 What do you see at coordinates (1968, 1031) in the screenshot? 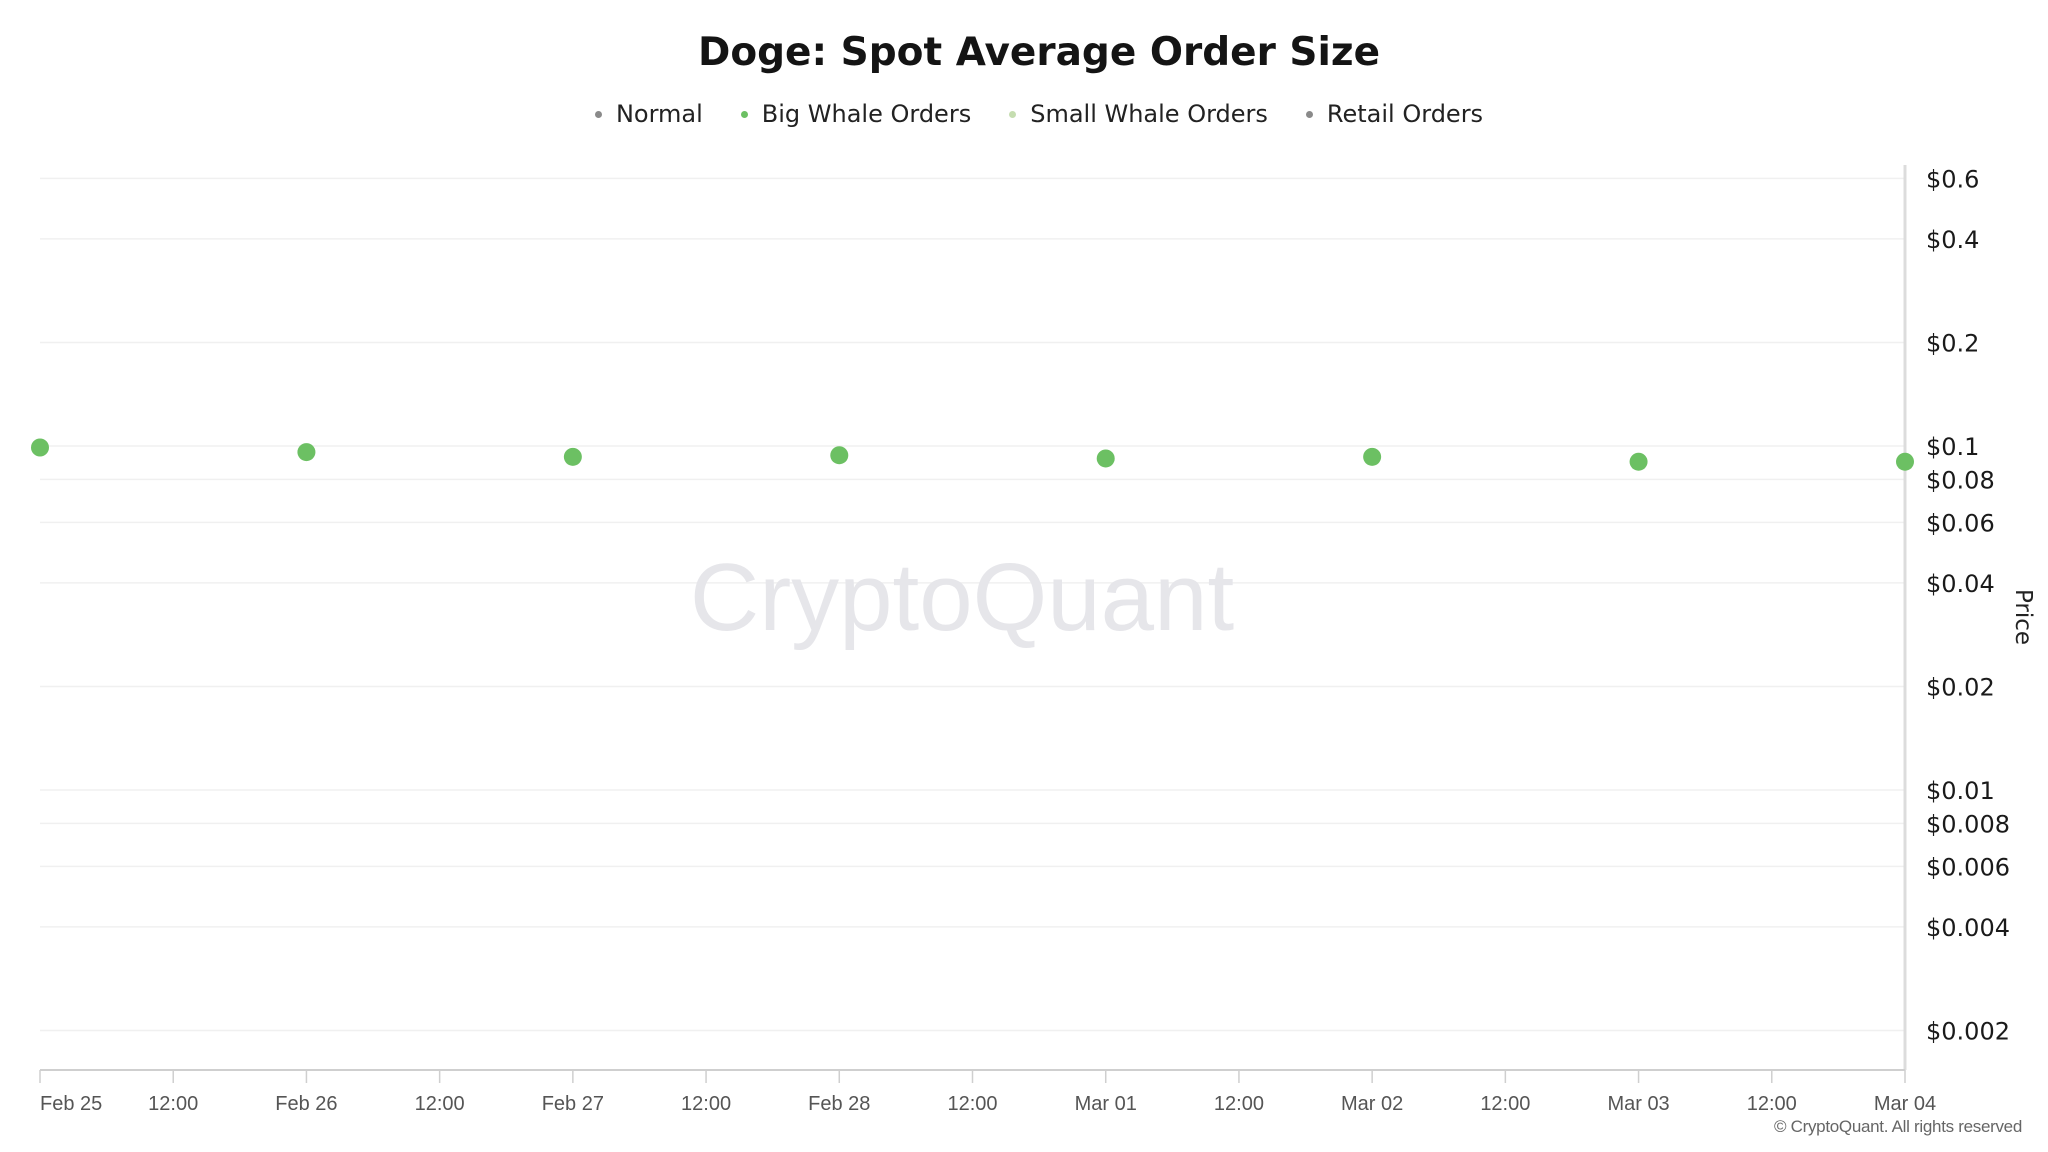
I see `y-tick-label: $0.002` at bounding box center [1968, 1031].